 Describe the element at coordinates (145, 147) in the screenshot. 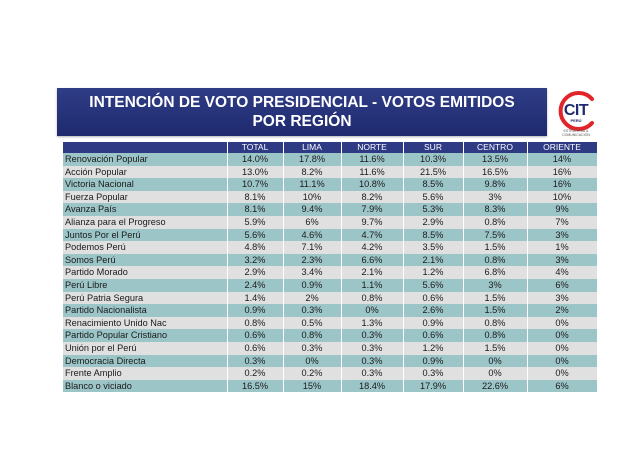

I see `column-header-party` at that location.